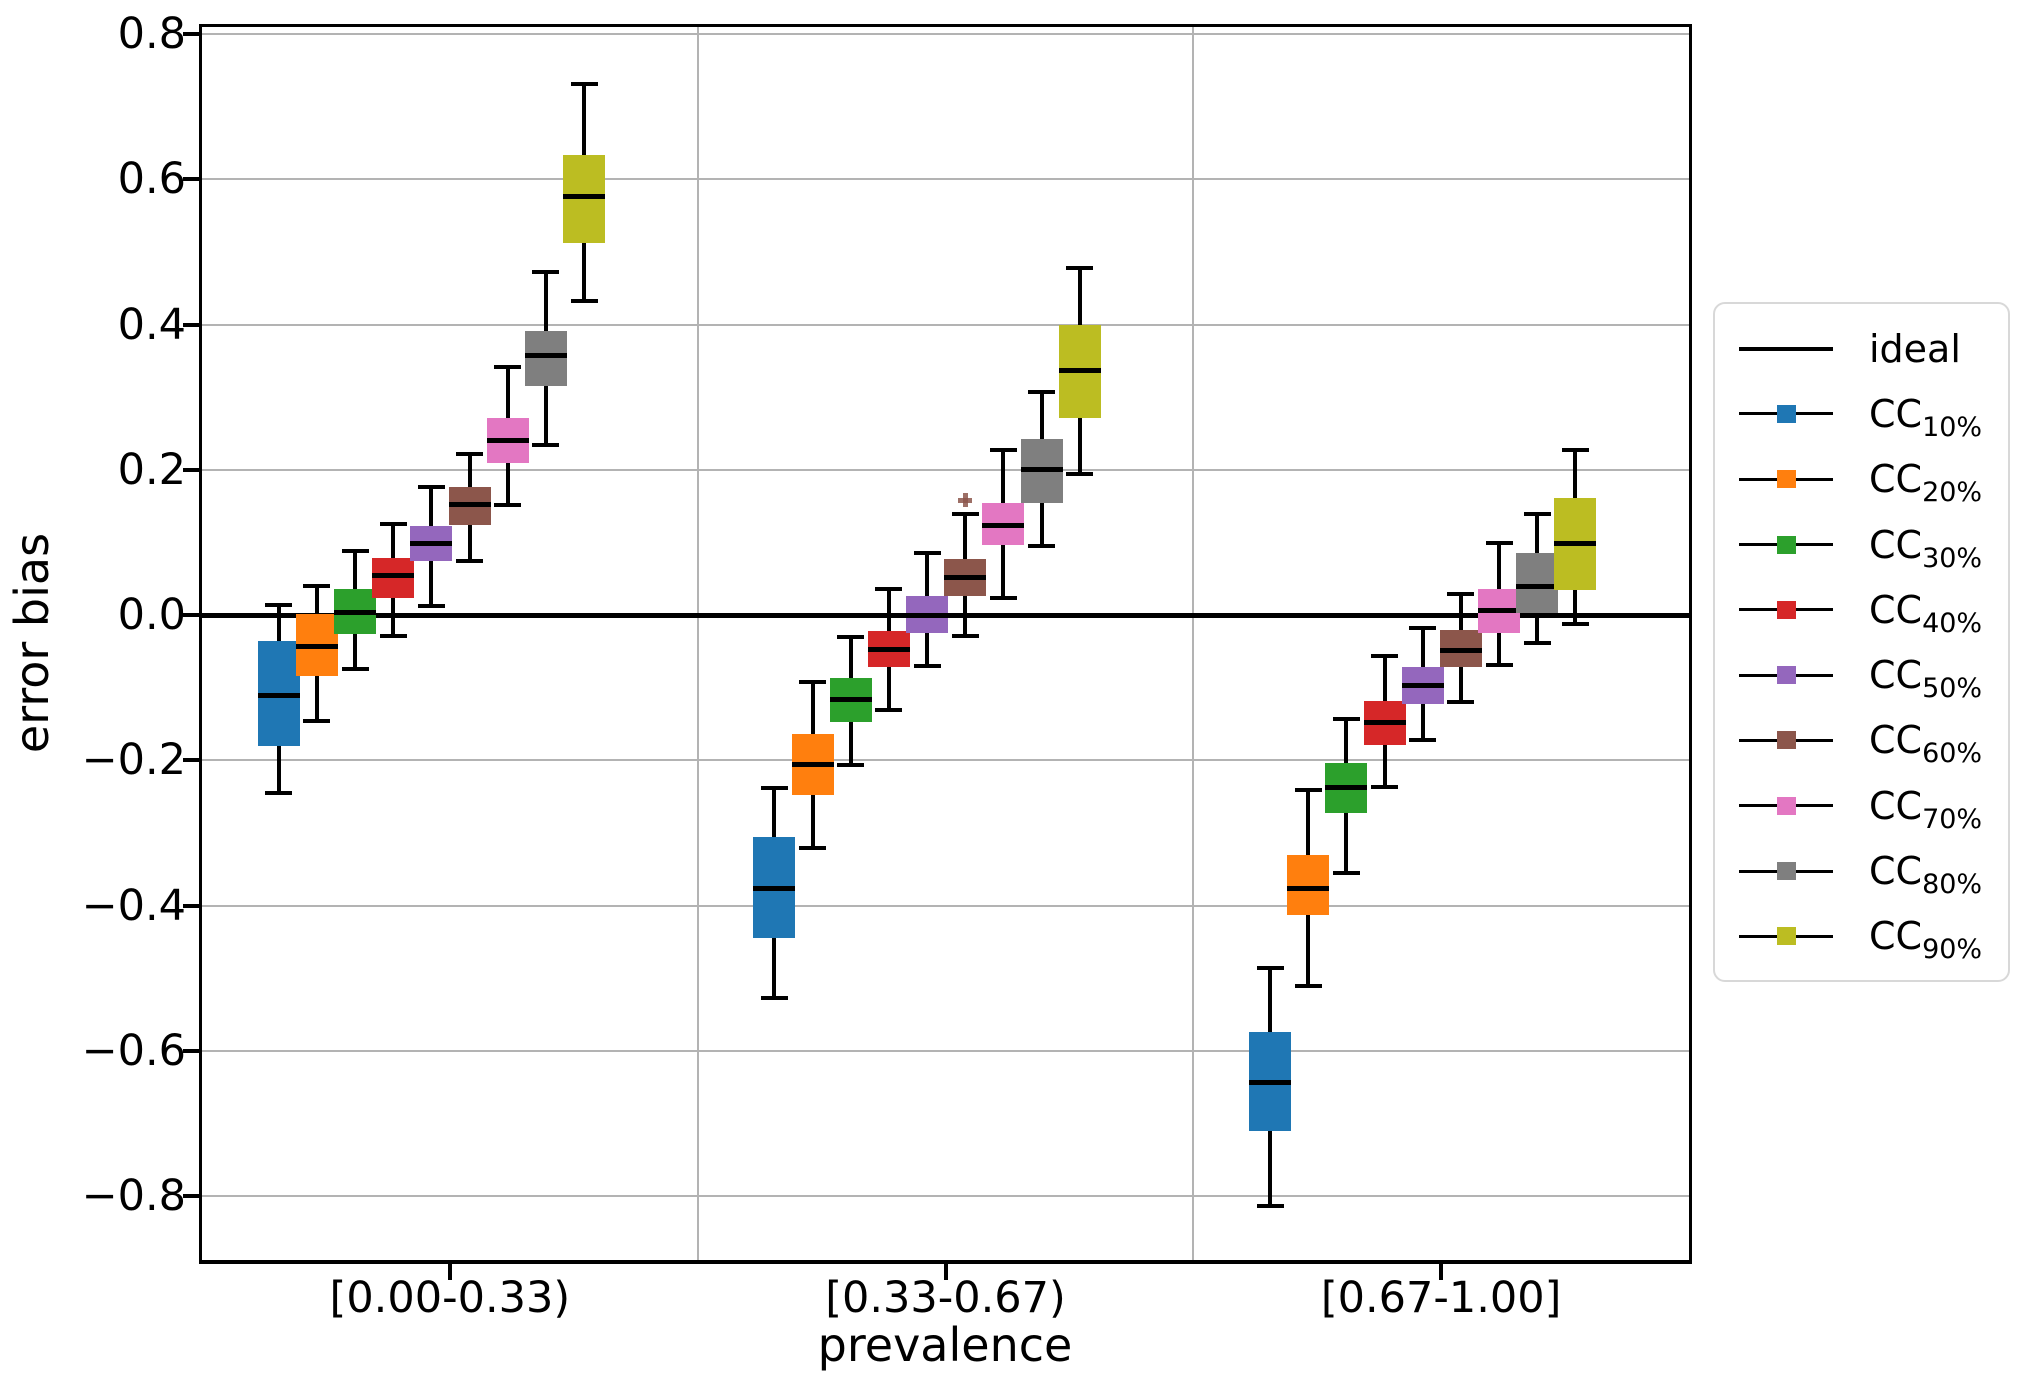 The width and height of the screenshot is (2023, 1392). Describe the element at coordinates (584, 197) in the screenshot. I see `median-cc90-group1` at that location.